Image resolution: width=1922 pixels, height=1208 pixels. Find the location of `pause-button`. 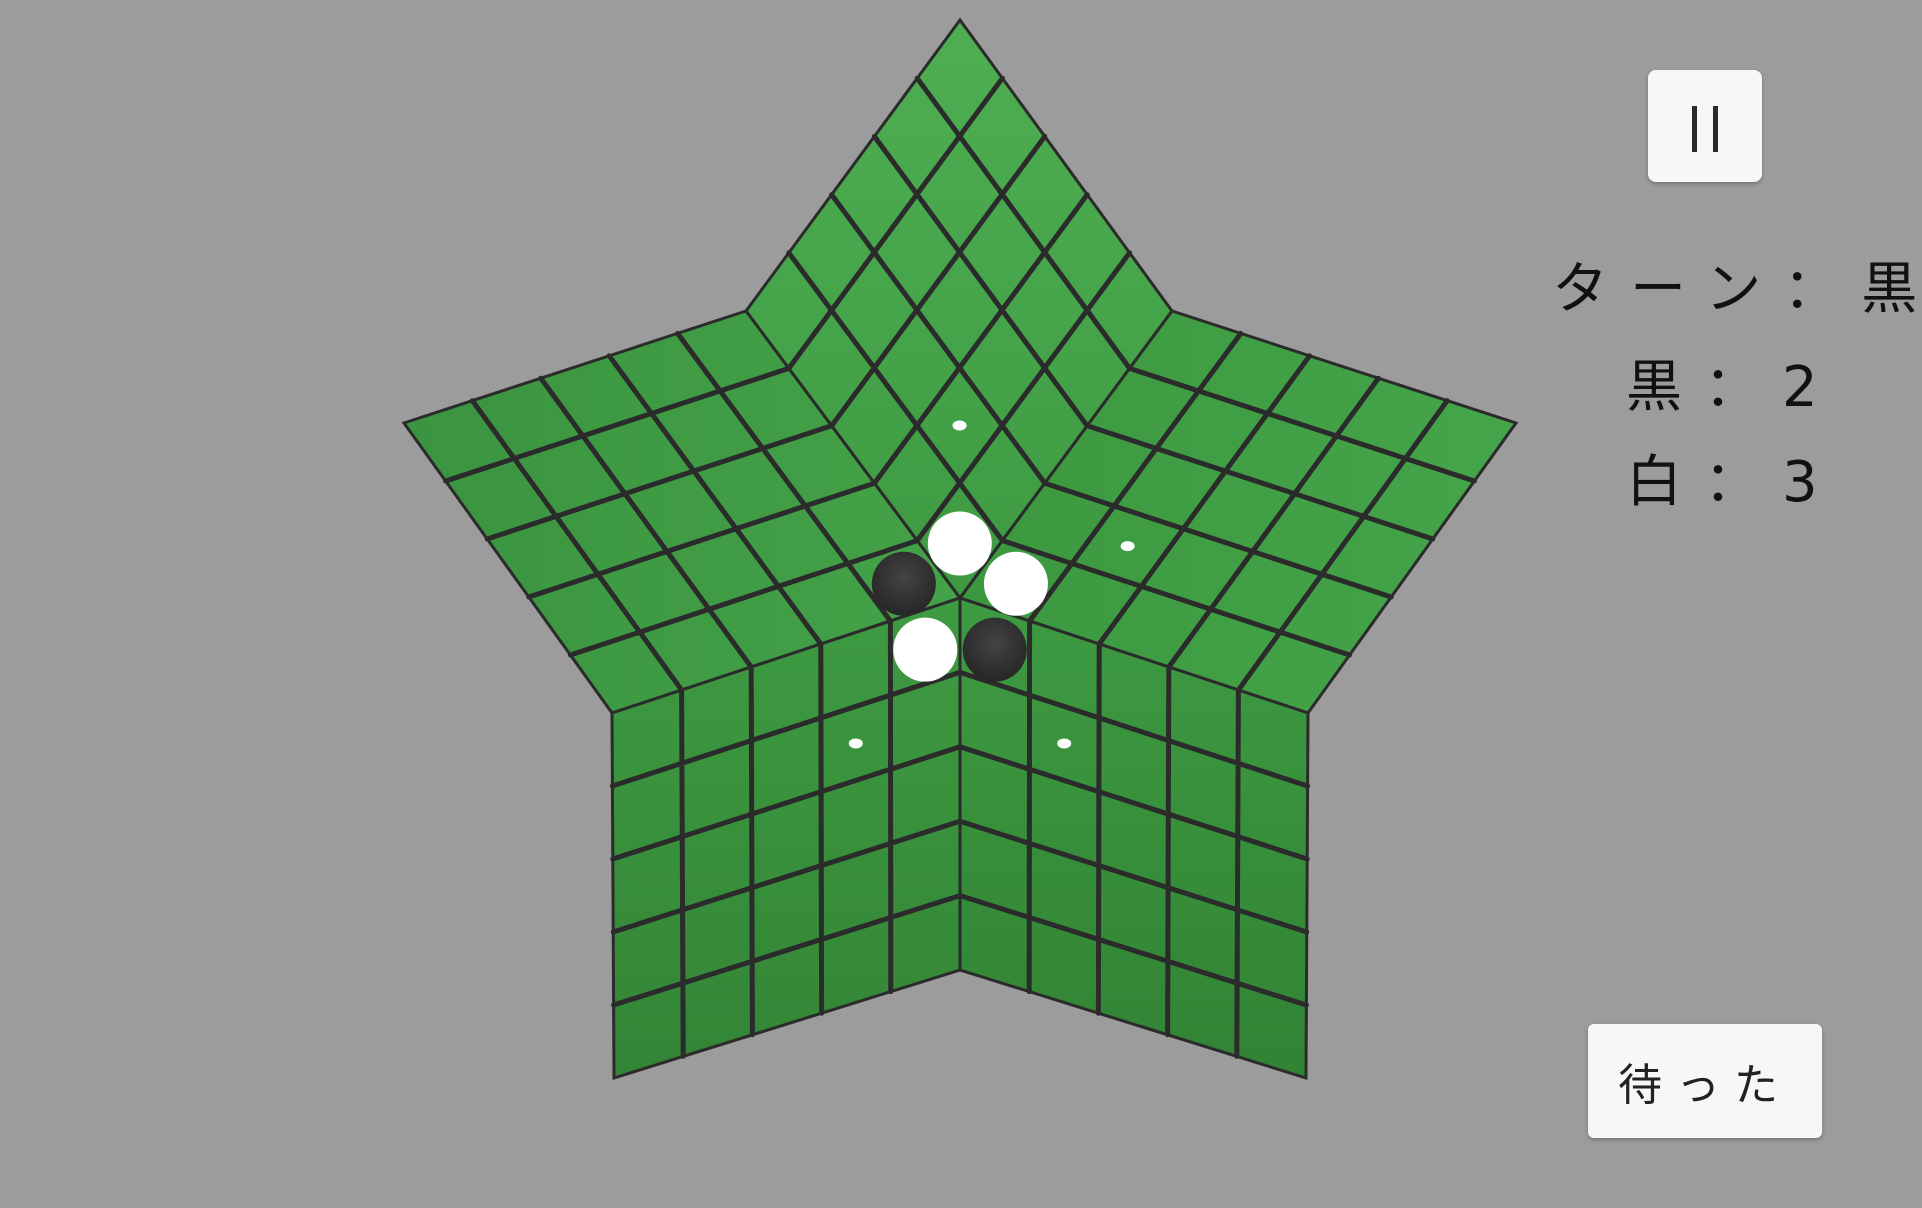

pause-button is located at coordinates (1705, 126).